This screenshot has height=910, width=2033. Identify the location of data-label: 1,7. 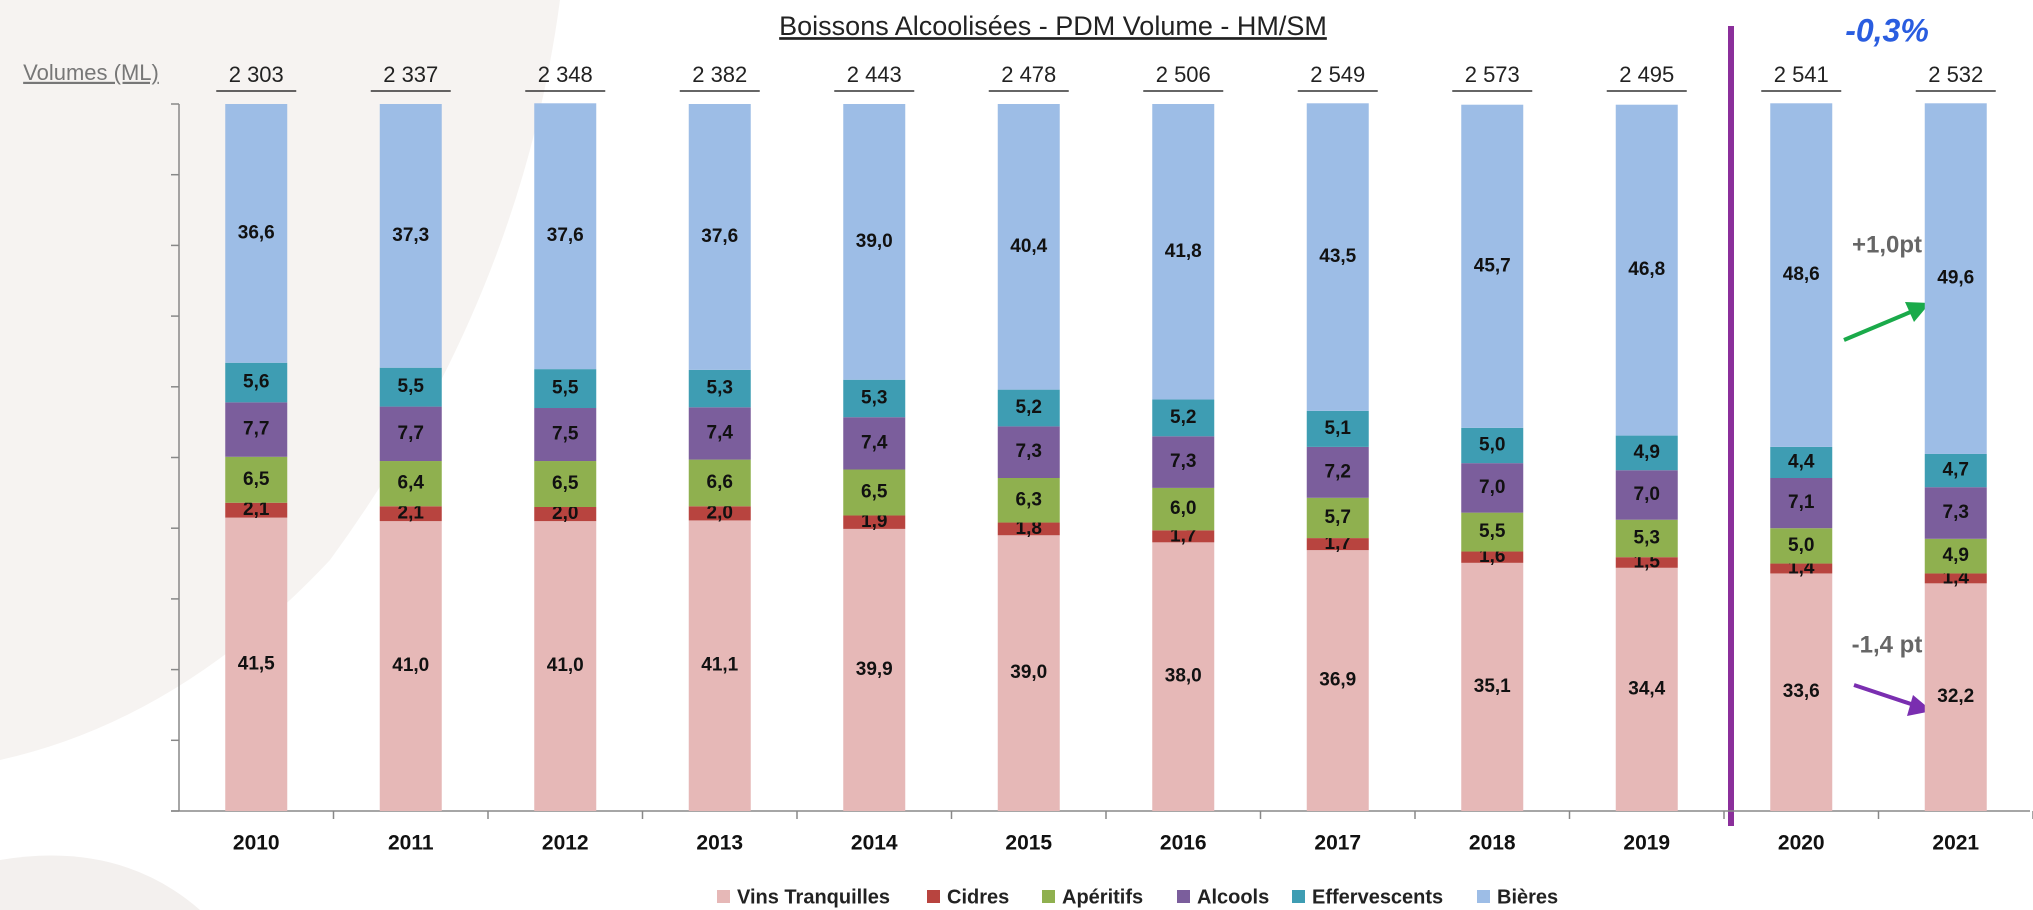
(1338, 543).